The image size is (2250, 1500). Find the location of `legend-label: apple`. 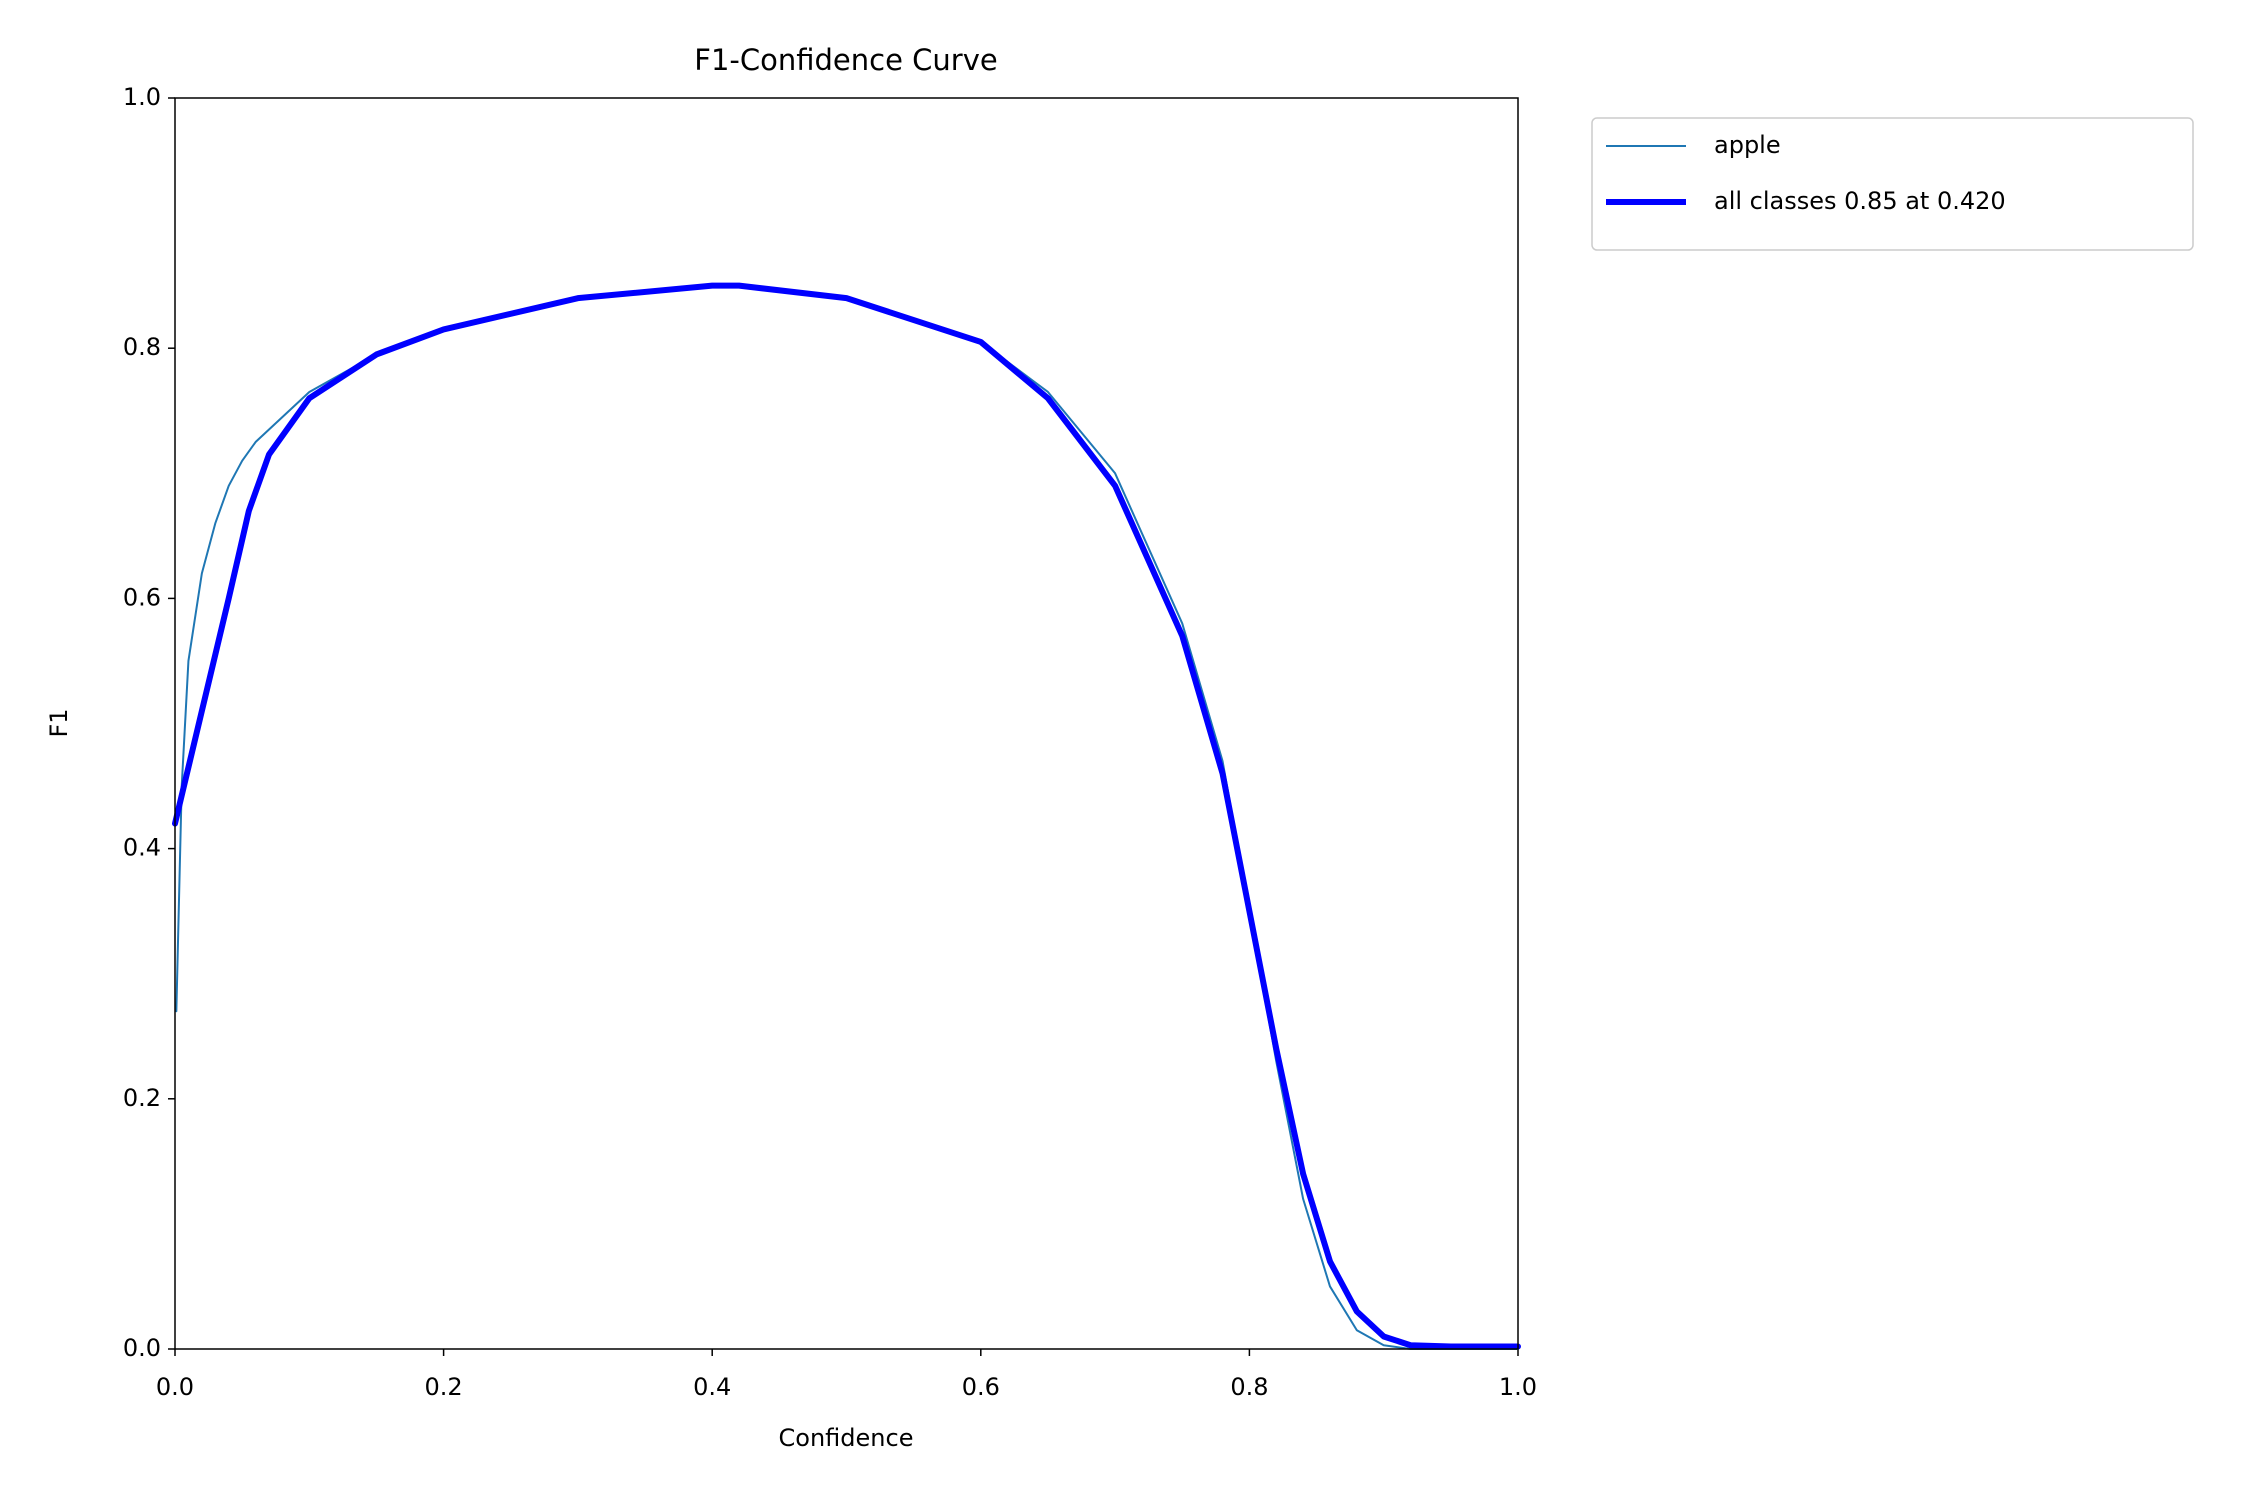

legend-label: apple is located at coordinates (1747, 145).